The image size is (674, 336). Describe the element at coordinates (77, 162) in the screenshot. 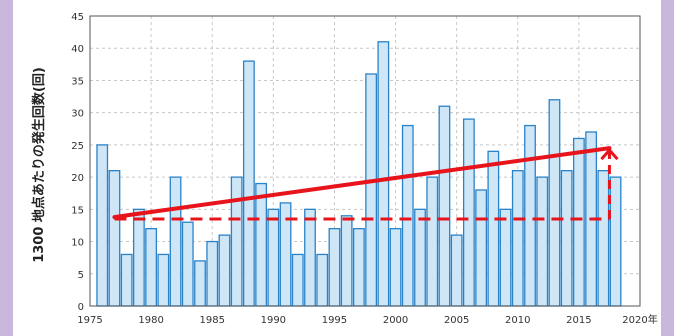

I see `y-axis-ticks: 0 5 10 15 20 25 30 35 40 45` at that location.